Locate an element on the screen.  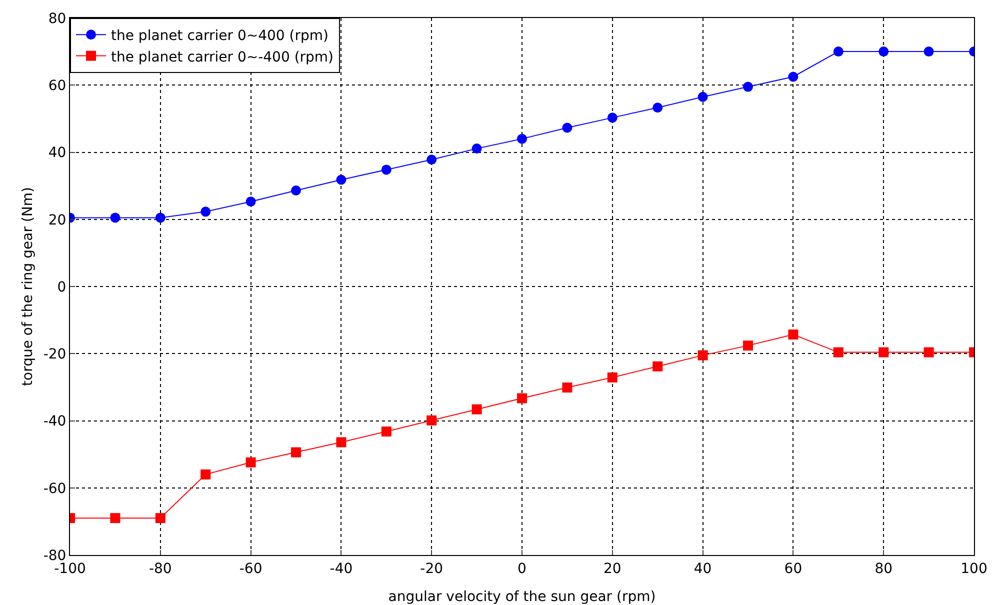
x-tick-label: -80 is located at coordinates (160, 568).